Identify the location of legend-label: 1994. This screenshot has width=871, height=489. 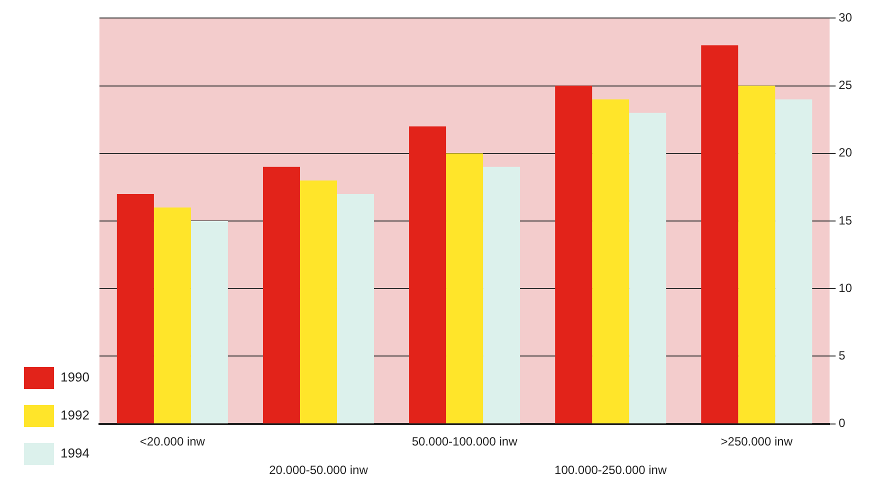
(75, 453).